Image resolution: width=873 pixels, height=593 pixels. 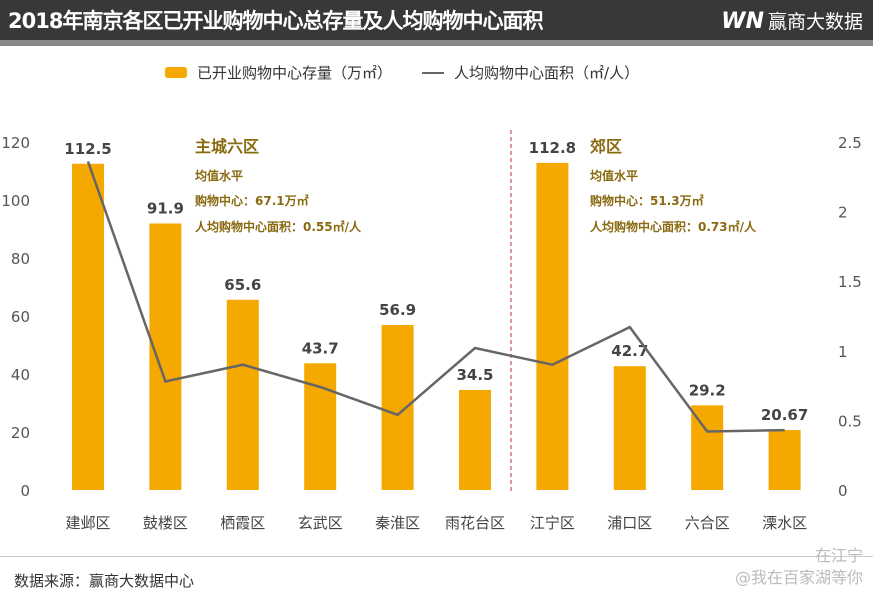 I want to click on bar-雨花台区, so click(x=475, y=439).